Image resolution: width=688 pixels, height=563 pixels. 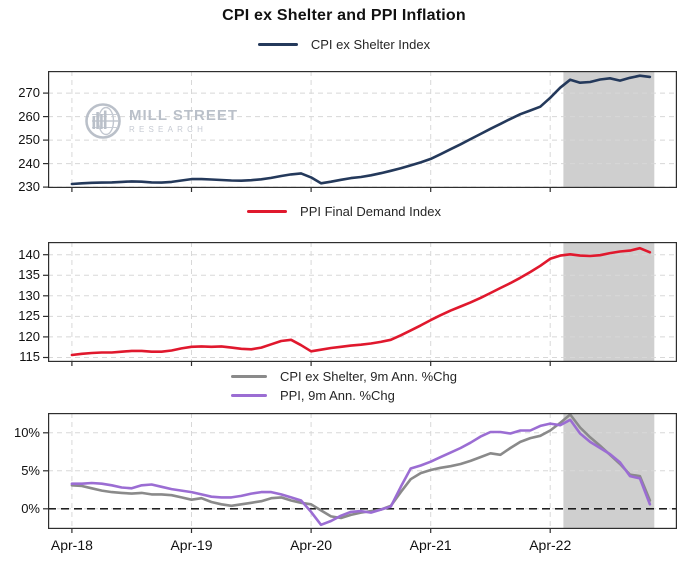 I want to click on x-tick-label: Apr-19, so click(x=191, y=545).